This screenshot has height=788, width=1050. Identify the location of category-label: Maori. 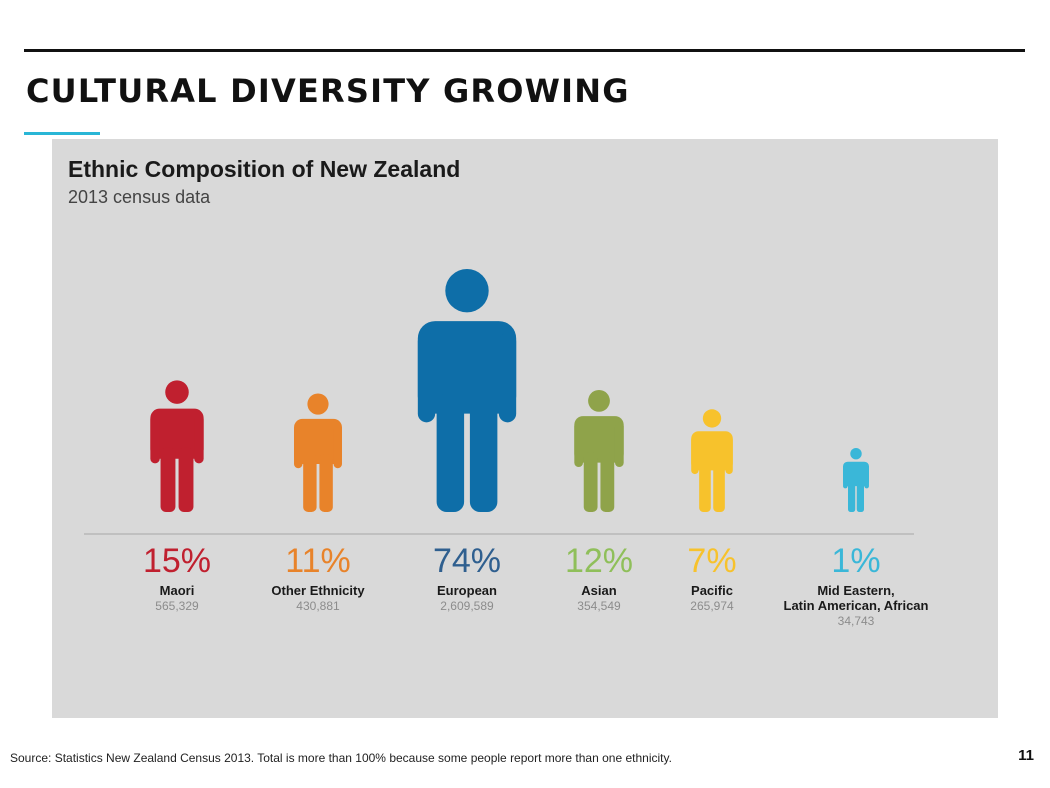
(177, 590).